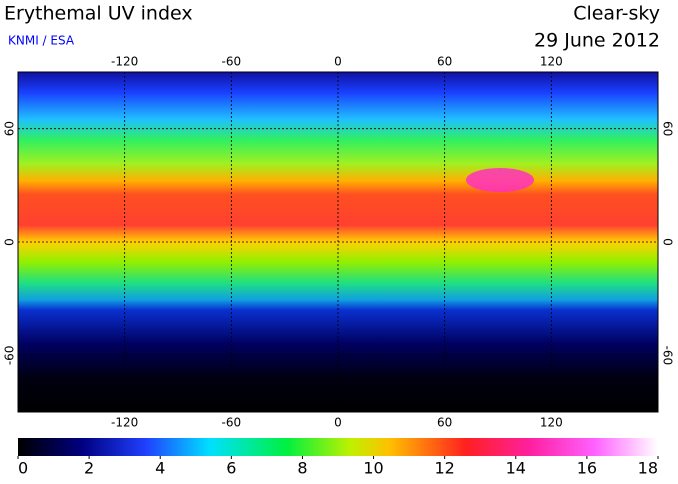 This screenshot has height=484, width=678. What do you see at coordinates (516, 468) in the screenshot?
I see `colorbar-label: 14` at bounding box center [516, 468].